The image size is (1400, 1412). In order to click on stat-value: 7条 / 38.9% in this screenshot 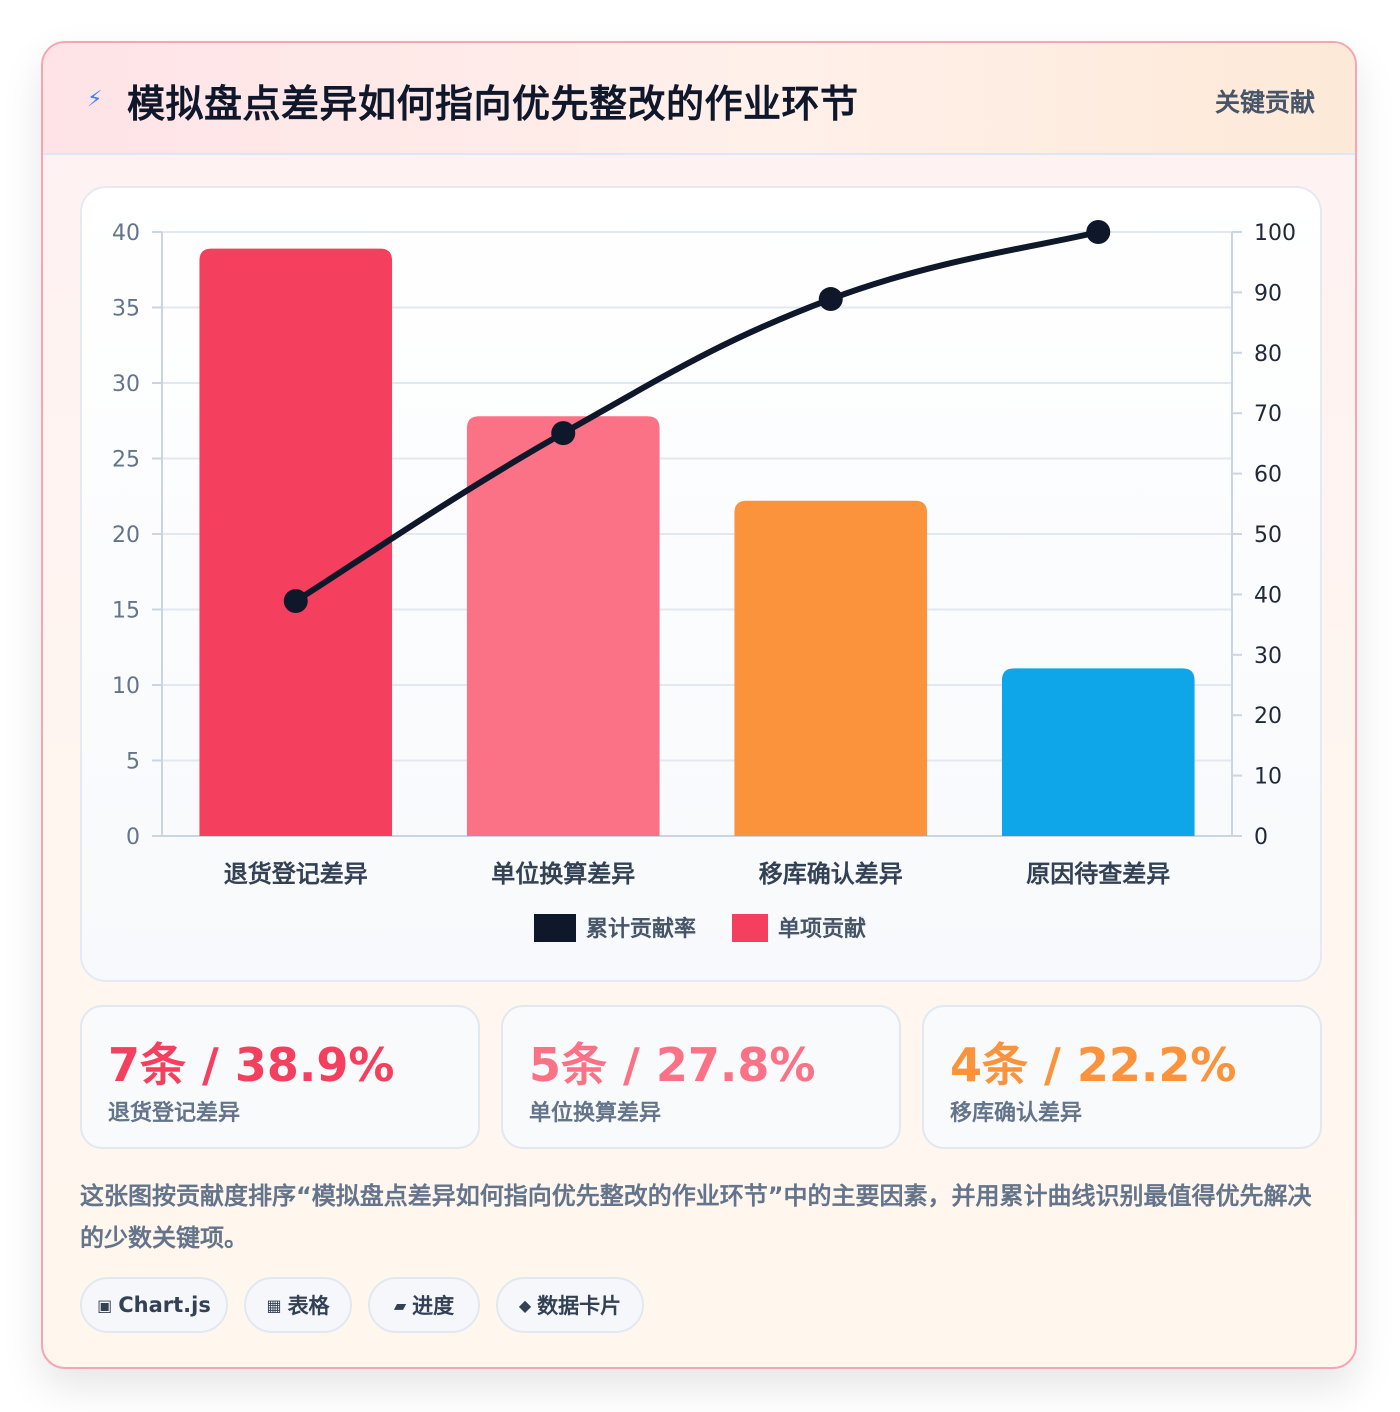, I will do `click(251, 1065)`.